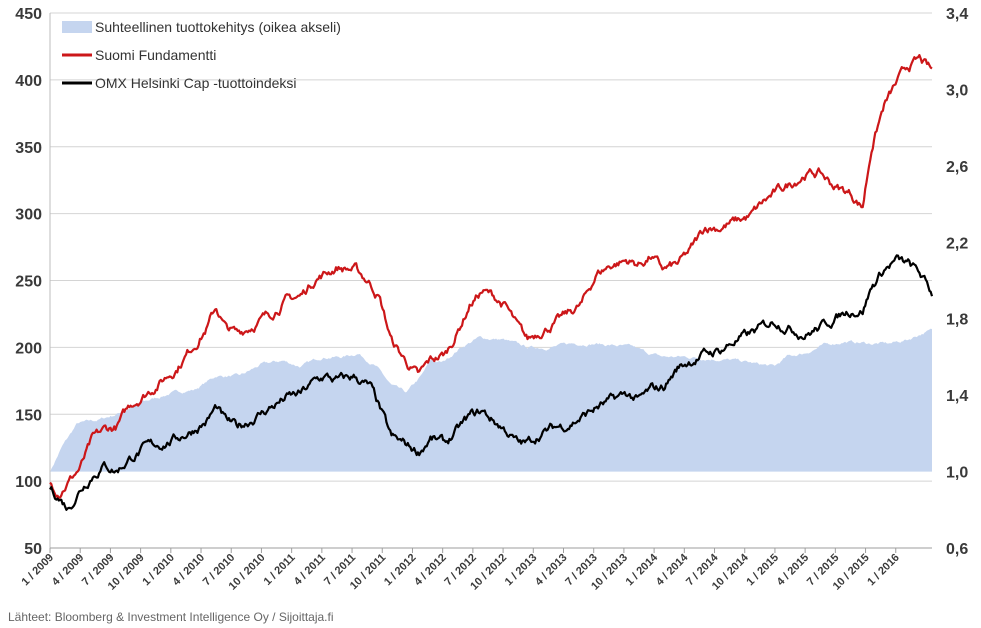 The image size is (981, 628). I want to click on left-axis-tick: 200, so click(28, 348).